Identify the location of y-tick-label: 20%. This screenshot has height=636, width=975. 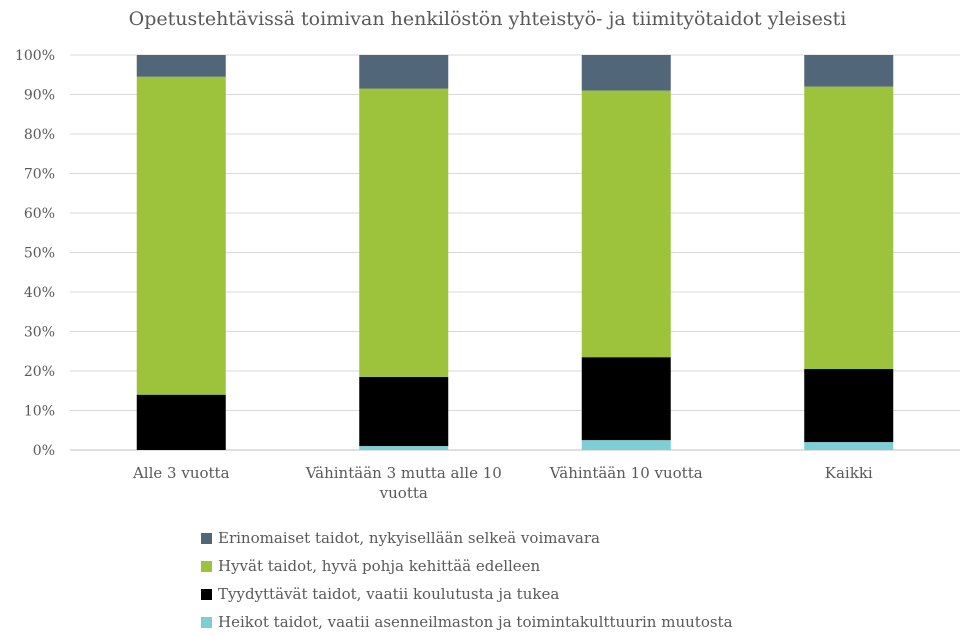
(39, 372).